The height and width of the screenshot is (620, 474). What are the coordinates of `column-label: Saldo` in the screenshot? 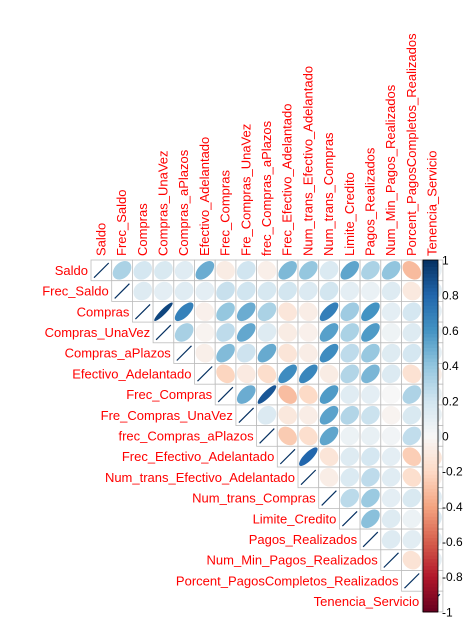 It's located at (100, 239).